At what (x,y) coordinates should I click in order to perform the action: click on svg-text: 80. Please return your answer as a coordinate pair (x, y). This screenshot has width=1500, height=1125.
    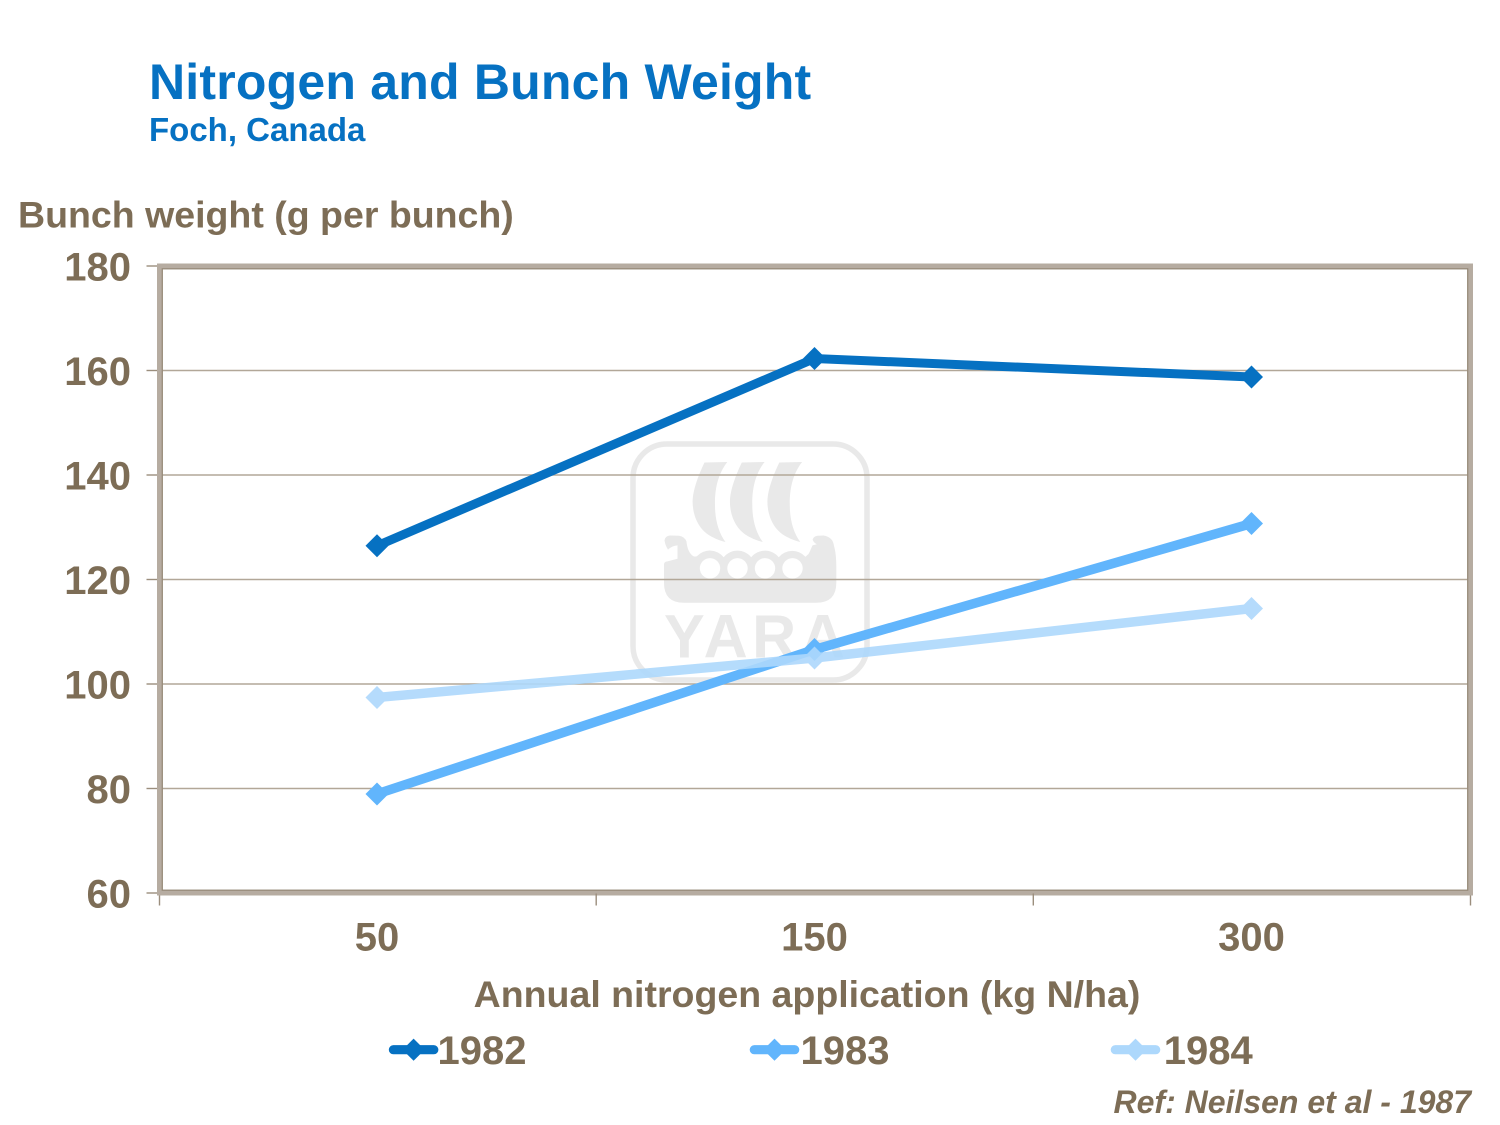
    Looking at the image, I should click on (109, 790).